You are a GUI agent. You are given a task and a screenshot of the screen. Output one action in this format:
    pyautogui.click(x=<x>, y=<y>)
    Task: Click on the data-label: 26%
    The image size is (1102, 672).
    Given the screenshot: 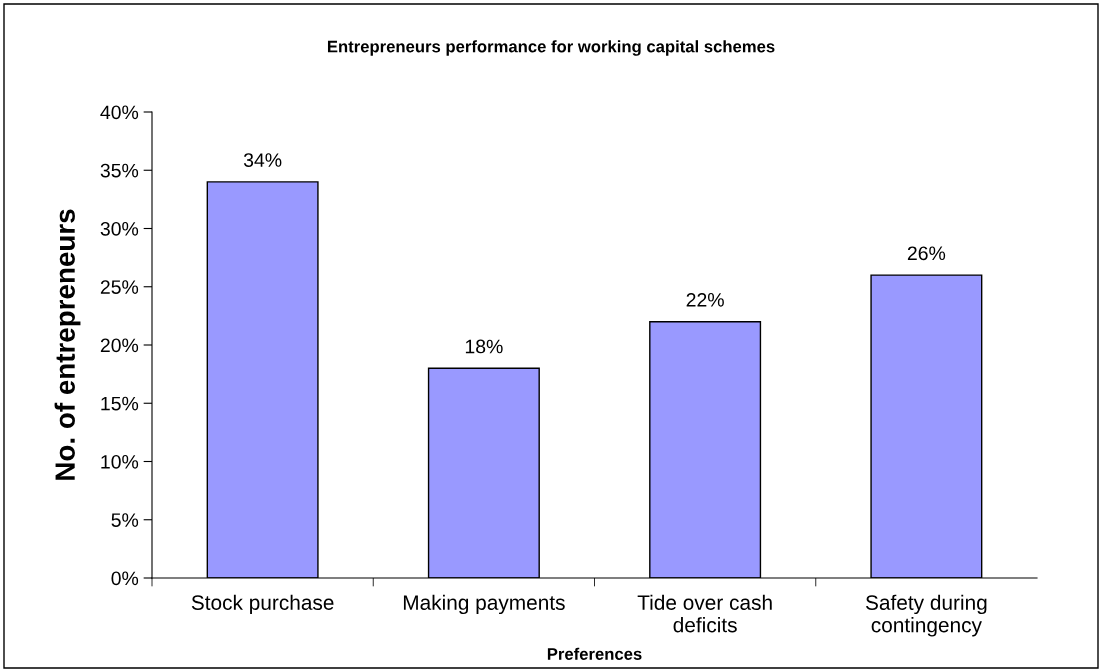 What is the action you would take?
    pyautogui.click(x=926, y=253)
    